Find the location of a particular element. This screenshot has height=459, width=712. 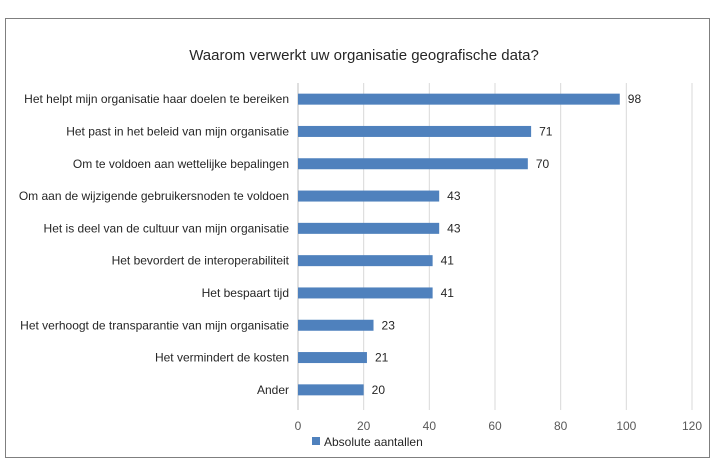

data-label-5: 41 is located at coordinates (448, 261).